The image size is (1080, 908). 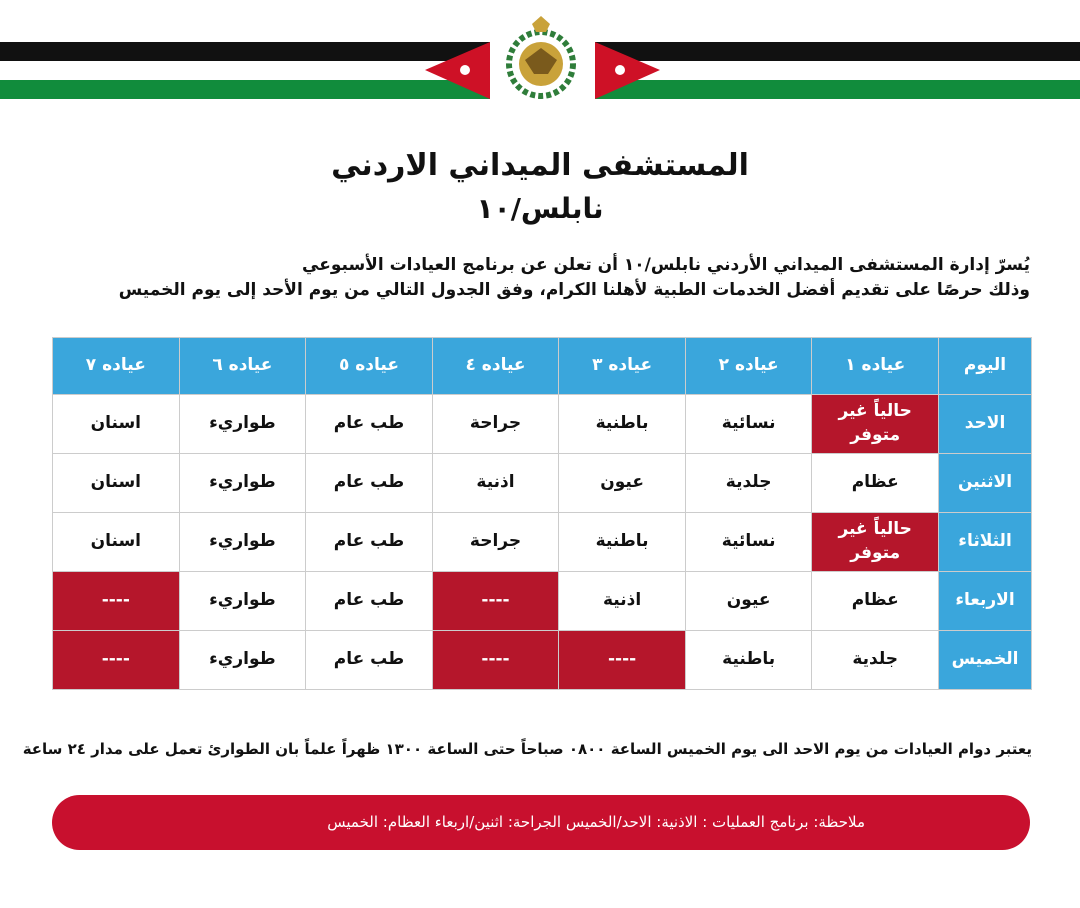 I want to click on subtitle: نابلس/١٠, so click(x=540, y=208).